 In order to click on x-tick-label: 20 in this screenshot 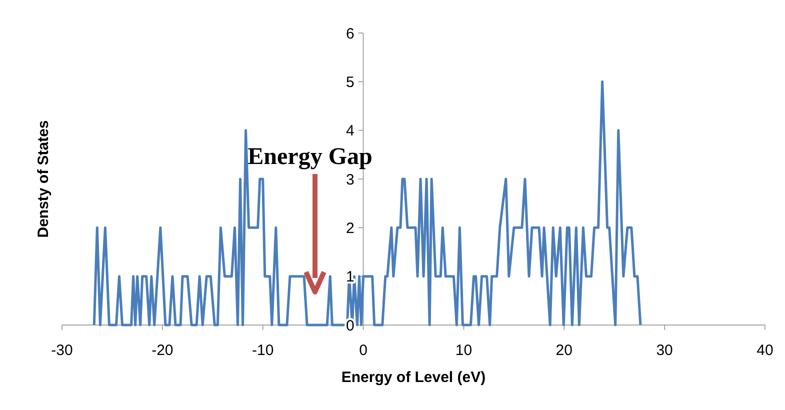, I will do `click(564, 350)`.